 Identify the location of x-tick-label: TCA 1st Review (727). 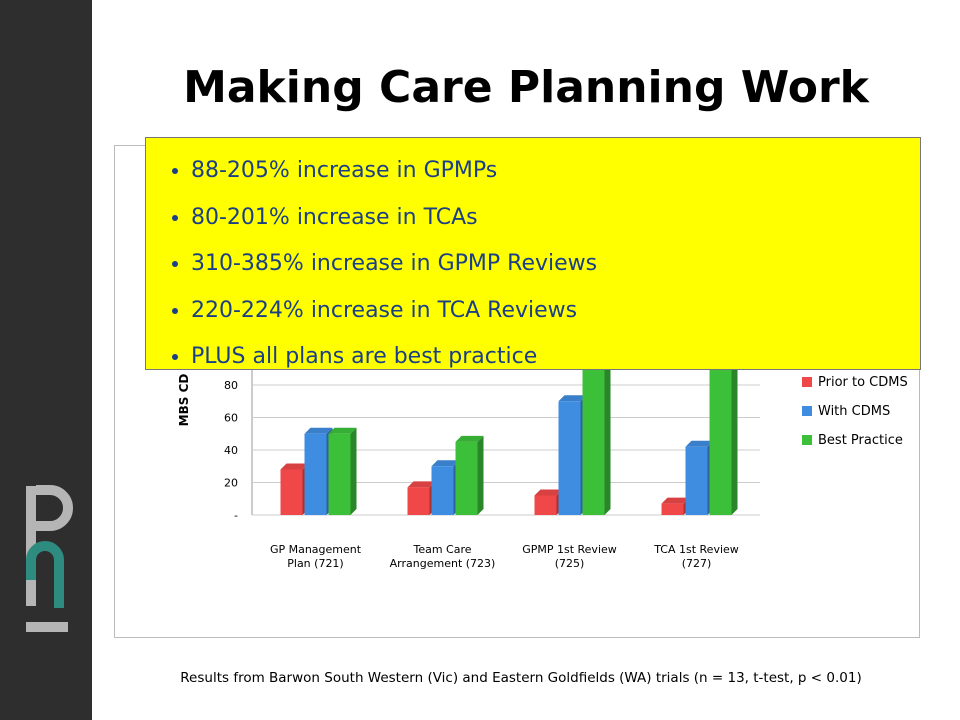
(696, 556).